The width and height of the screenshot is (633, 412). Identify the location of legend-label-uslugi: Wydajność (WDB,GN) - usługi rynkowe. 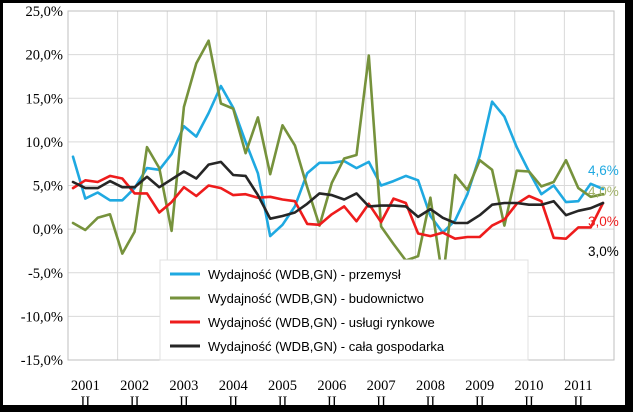
(321, 322).